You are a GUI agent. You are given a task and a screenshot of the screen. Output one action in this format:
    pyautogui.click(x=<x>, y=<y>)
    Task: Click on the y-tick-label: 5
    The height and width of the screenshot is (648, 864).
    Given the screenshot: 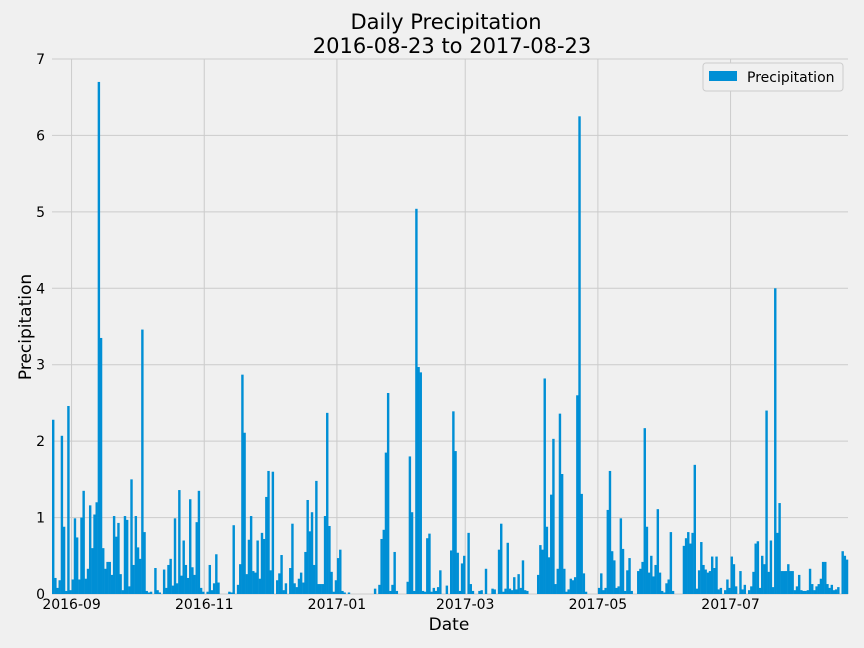 What is the action you would take?
    pyautogui.click(x=40, y=213)
    